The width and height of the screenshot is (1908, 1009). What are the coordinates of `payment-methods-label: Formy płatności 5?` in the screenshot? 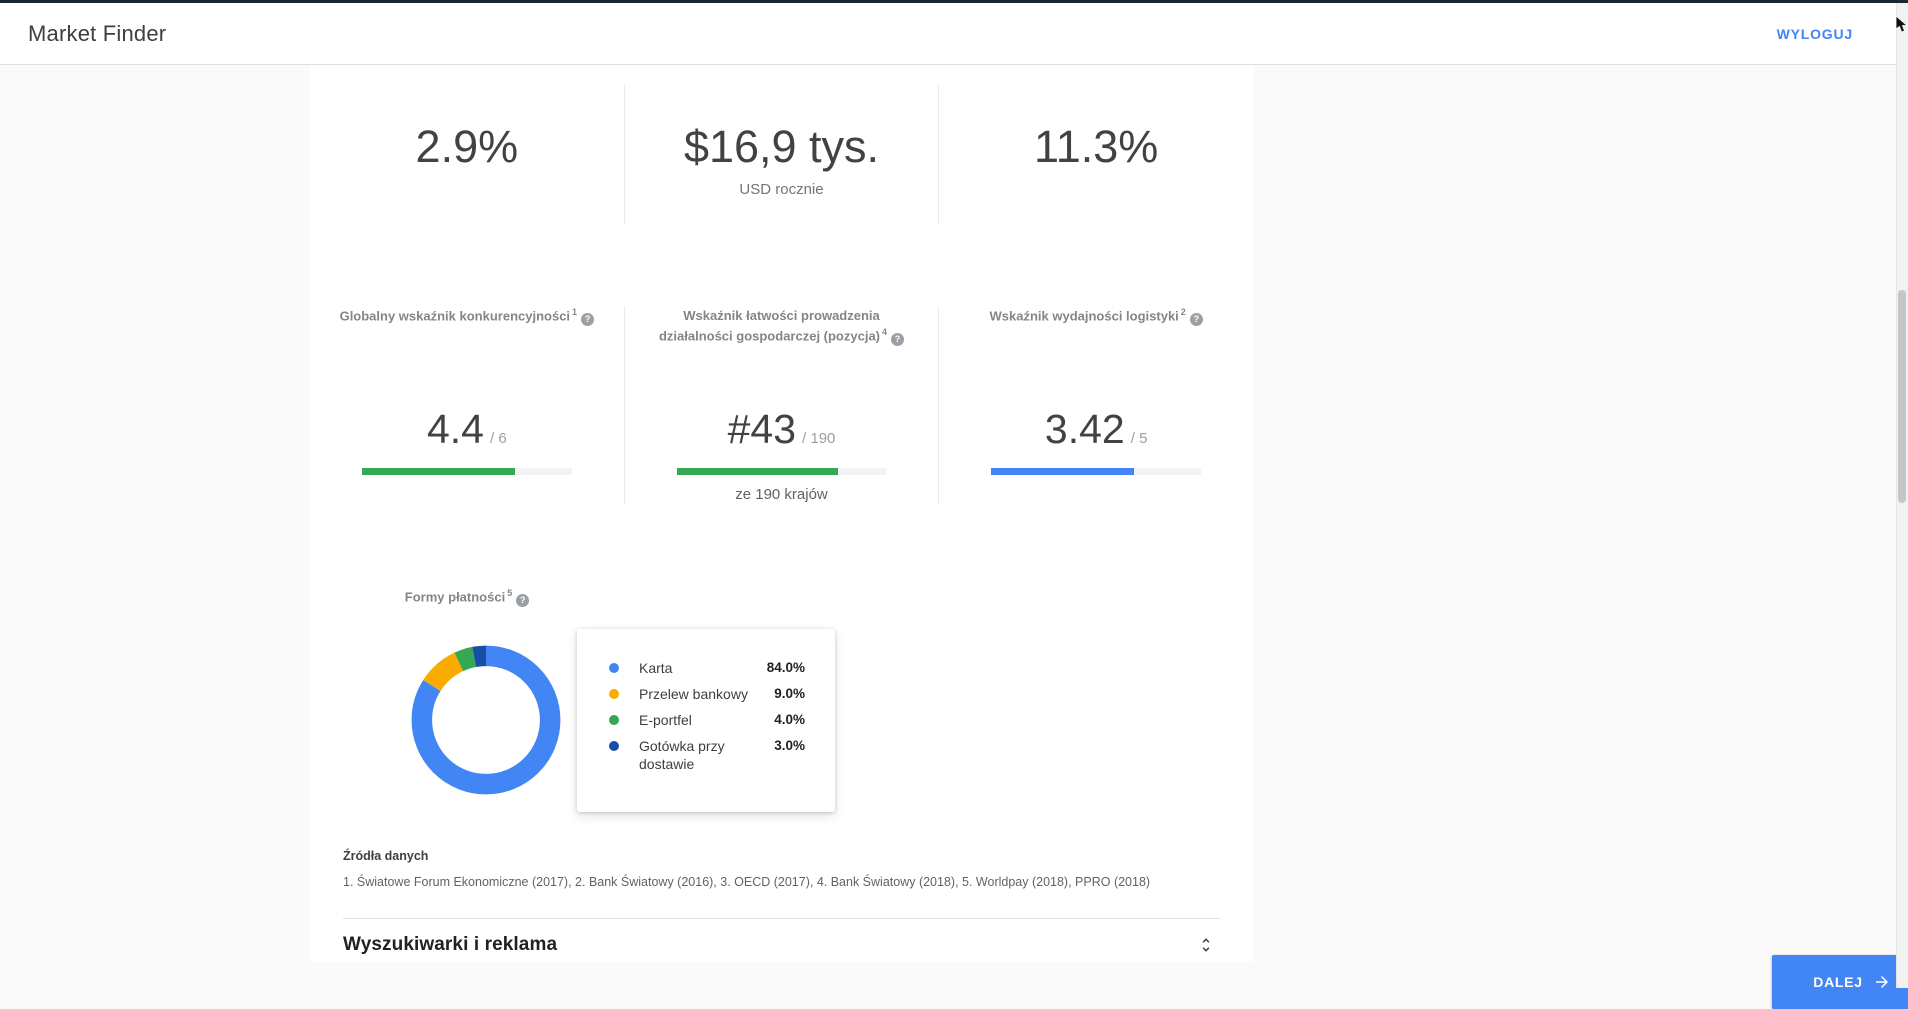 It's located at (467, 598).